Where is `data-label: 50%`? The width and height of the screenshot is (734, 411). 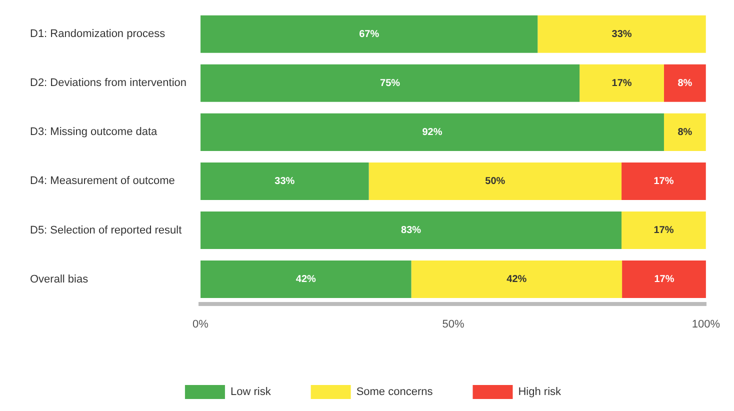 data-label: 50% is located at coordinates (495, 181).